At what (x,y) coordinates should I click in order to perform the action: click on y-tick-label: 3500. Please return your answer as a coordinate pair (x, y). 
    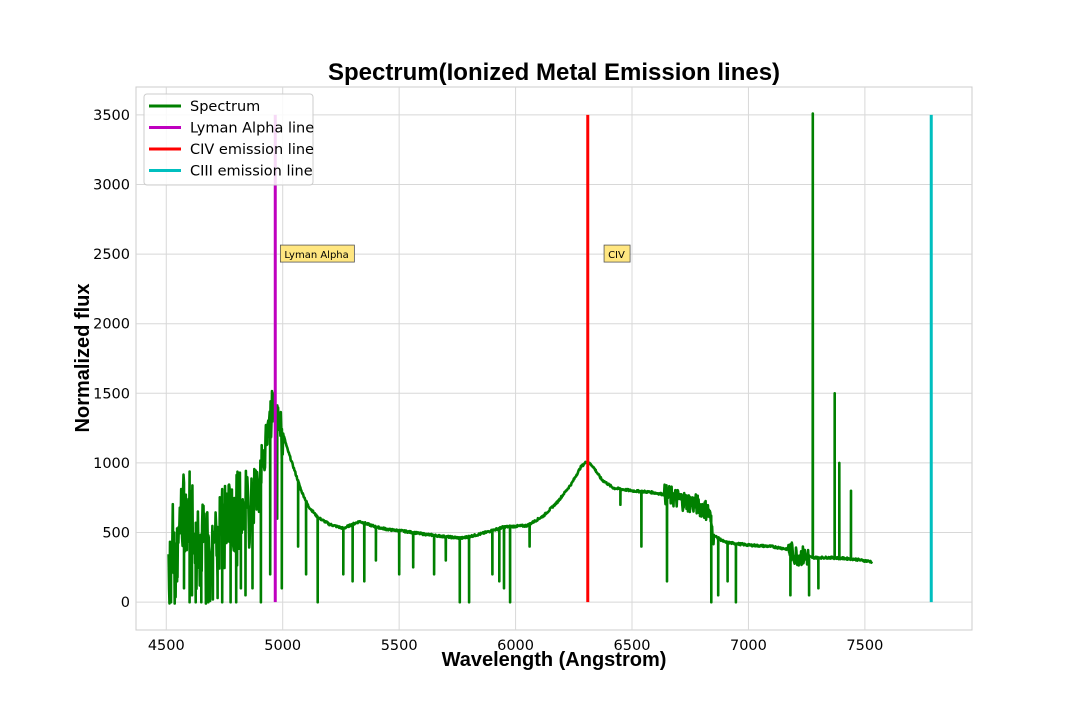
    Looking at the image, I should click on (111, 116).